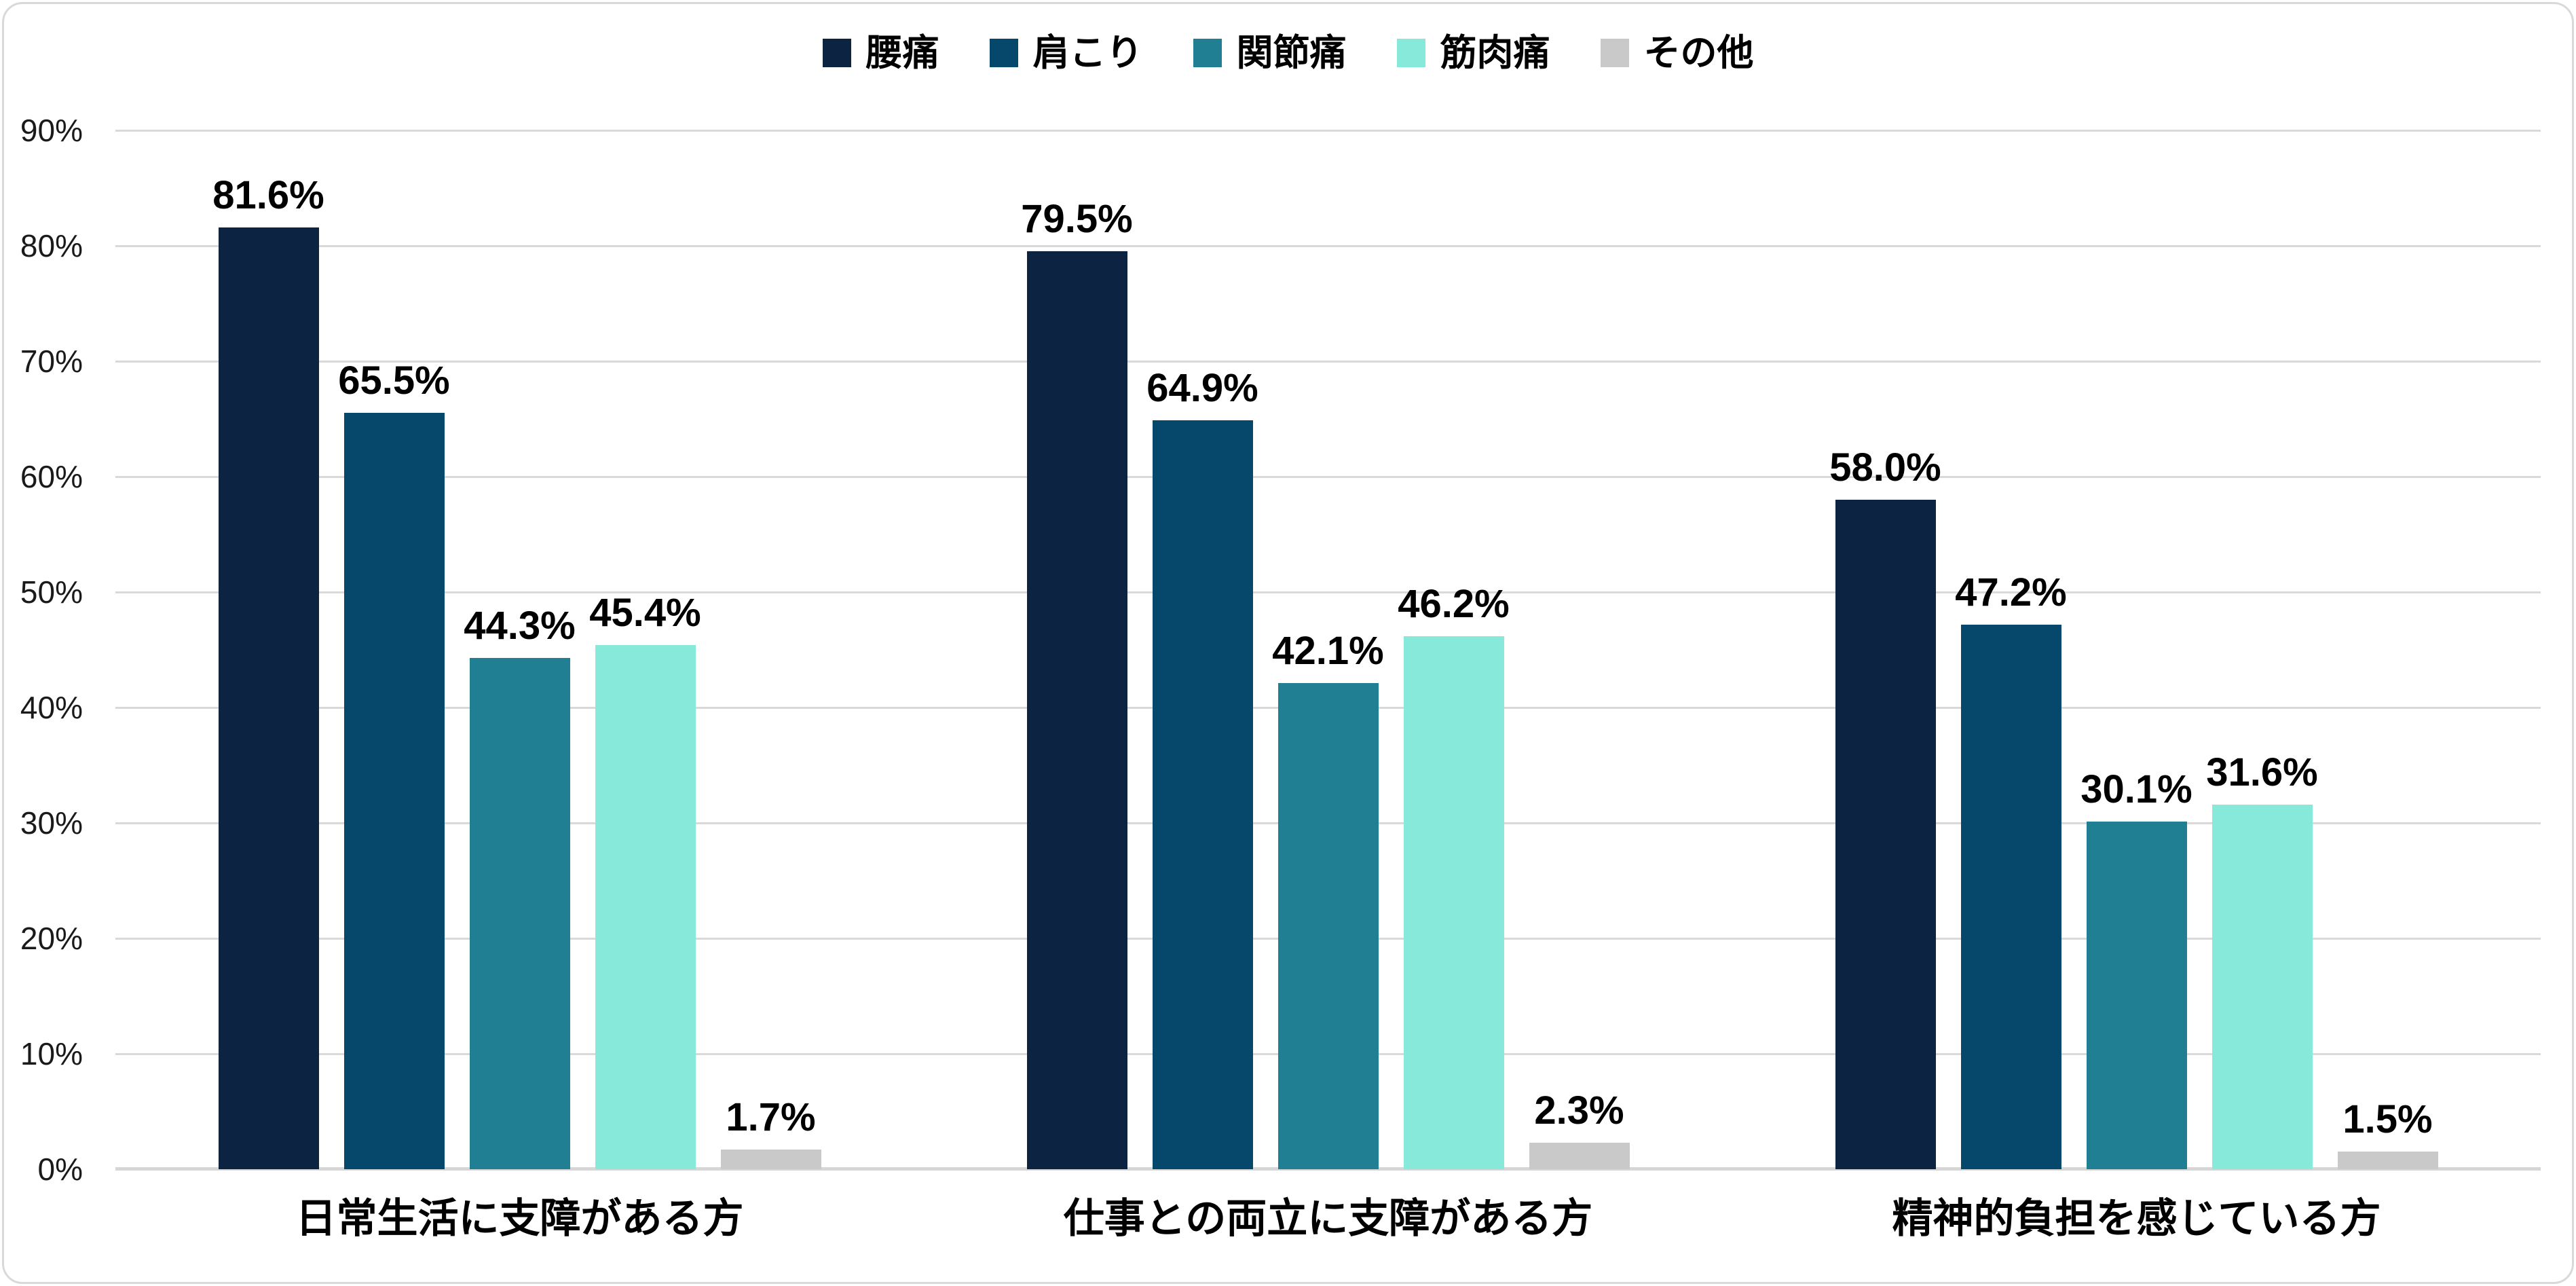 This screenshot has height=1286, width=2576. I want to click on y-tick-label: 10%, so click(52, 1053).